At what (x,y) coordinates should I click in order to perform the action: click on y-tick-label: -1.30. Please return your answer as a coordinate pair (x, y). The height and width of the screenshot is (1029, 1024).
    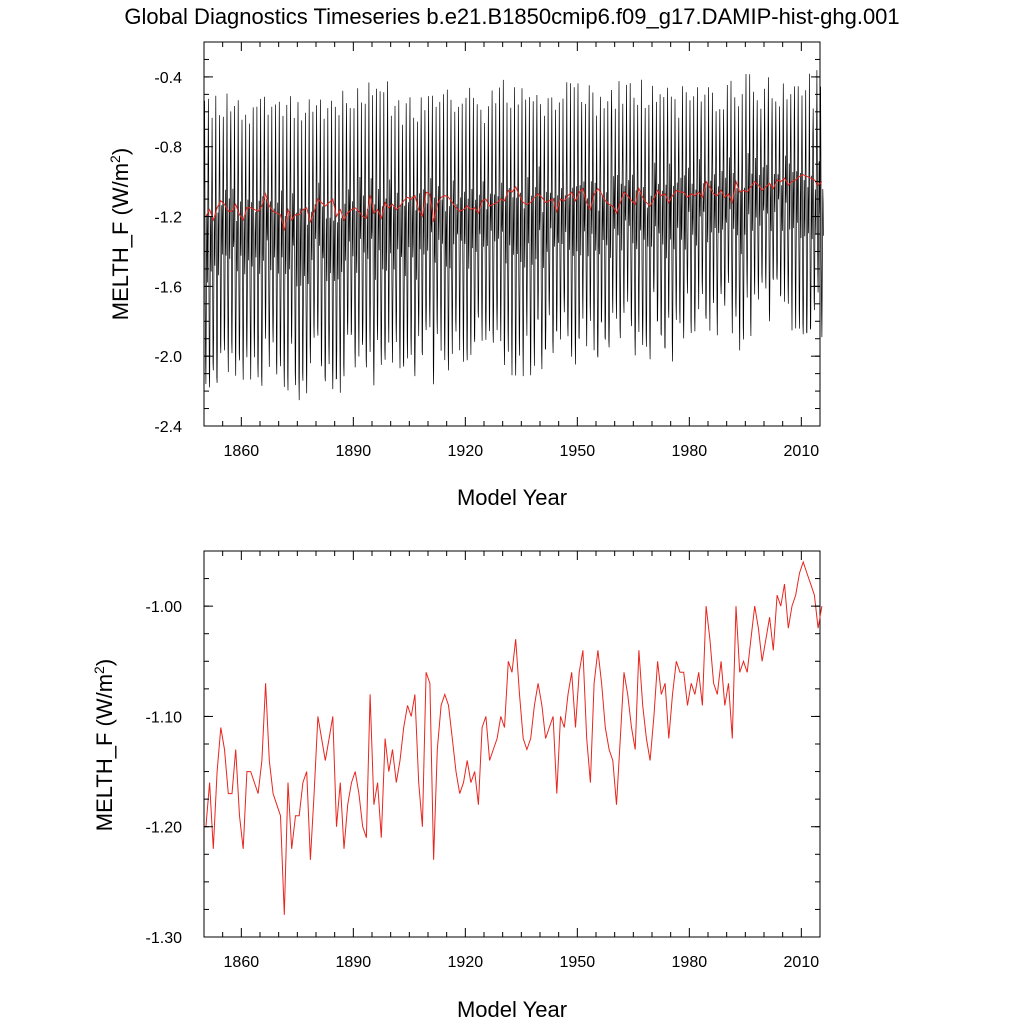
    Looking at the image, I should click on (164, 938).